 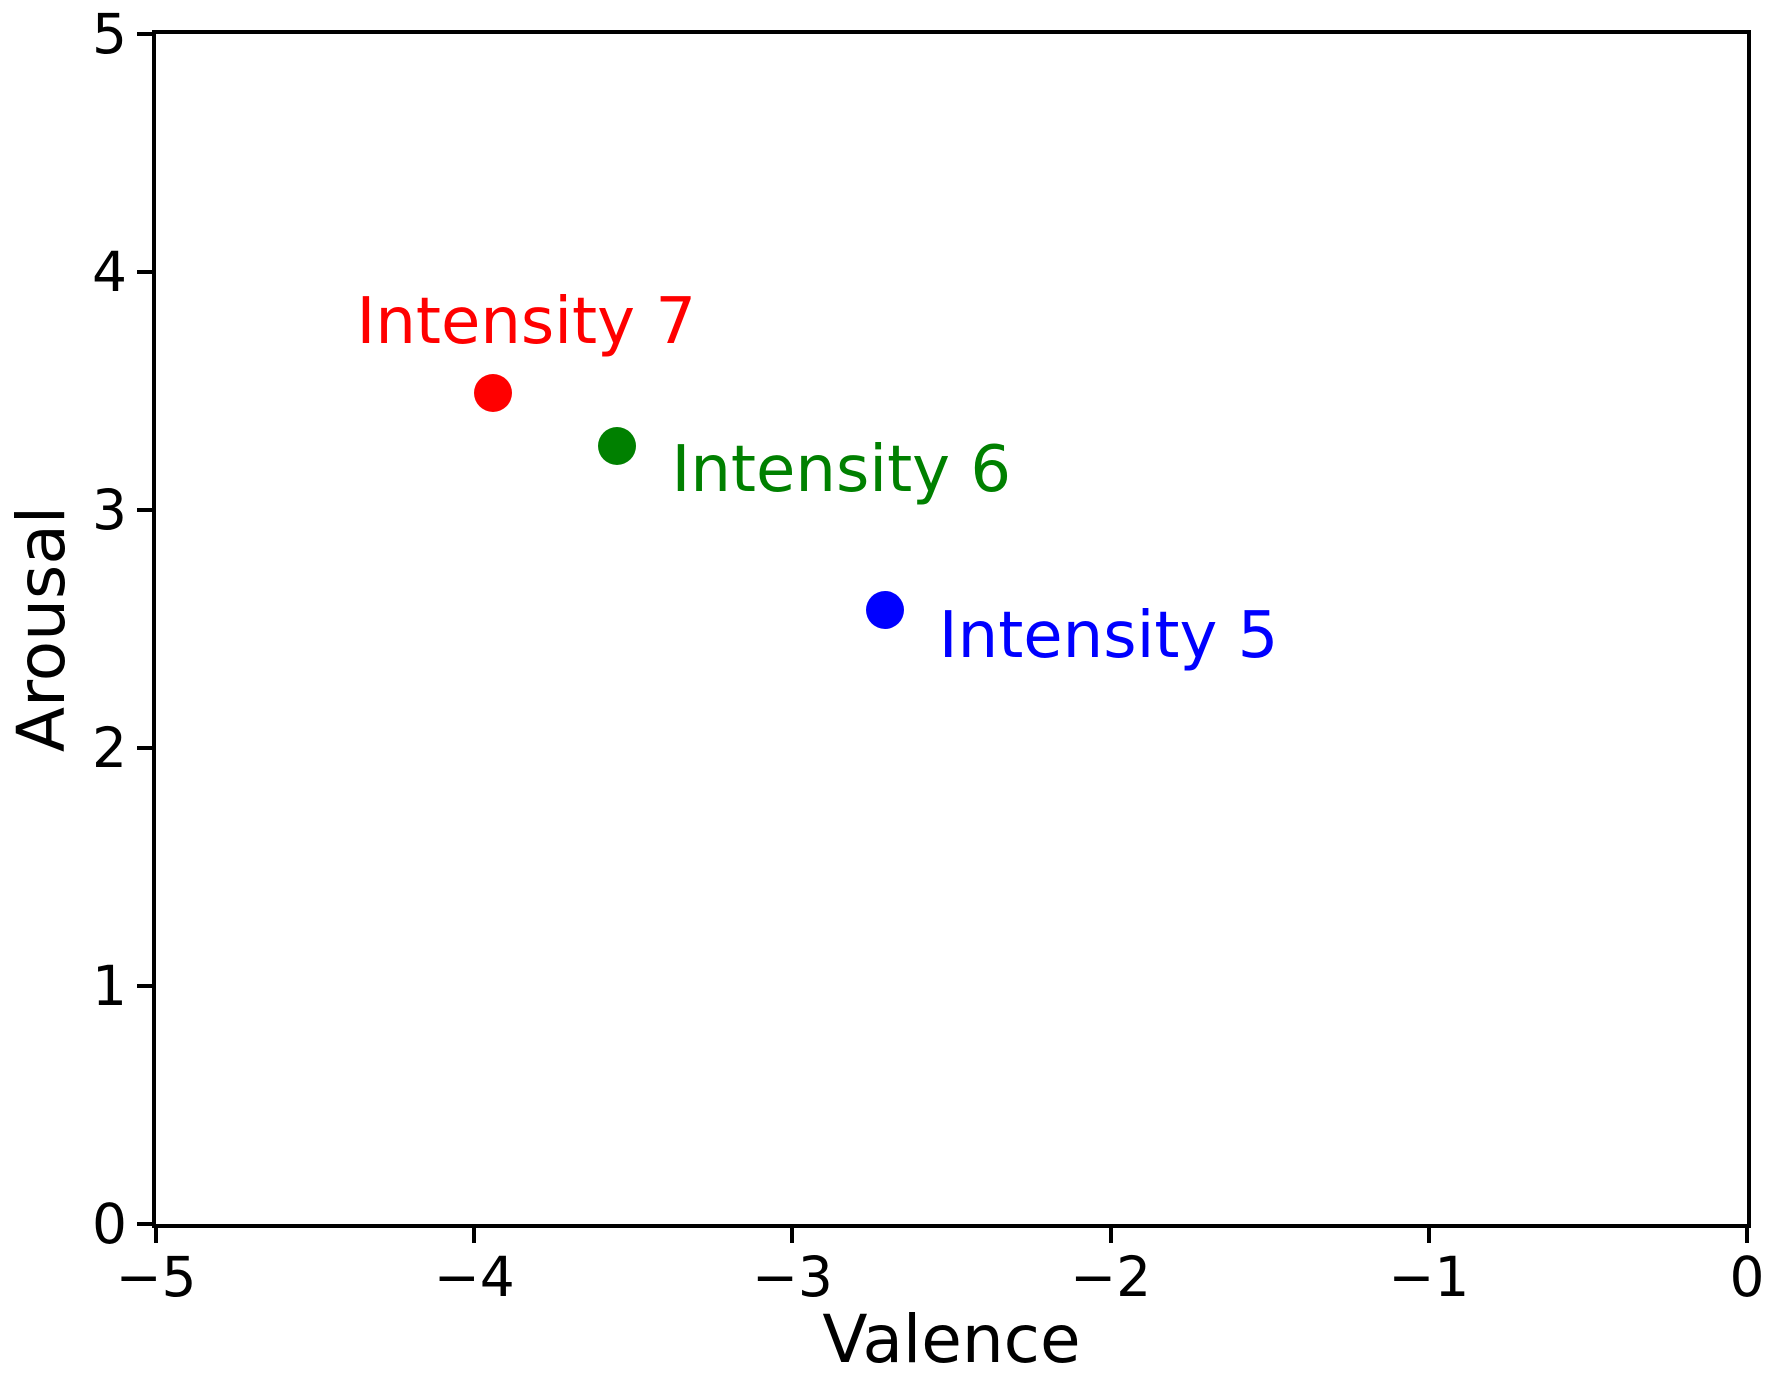 What do you see at coordinates (109, 1224) in the screenshot?
I see `y-tick-label: 0` at bounding box center [109, 1224].